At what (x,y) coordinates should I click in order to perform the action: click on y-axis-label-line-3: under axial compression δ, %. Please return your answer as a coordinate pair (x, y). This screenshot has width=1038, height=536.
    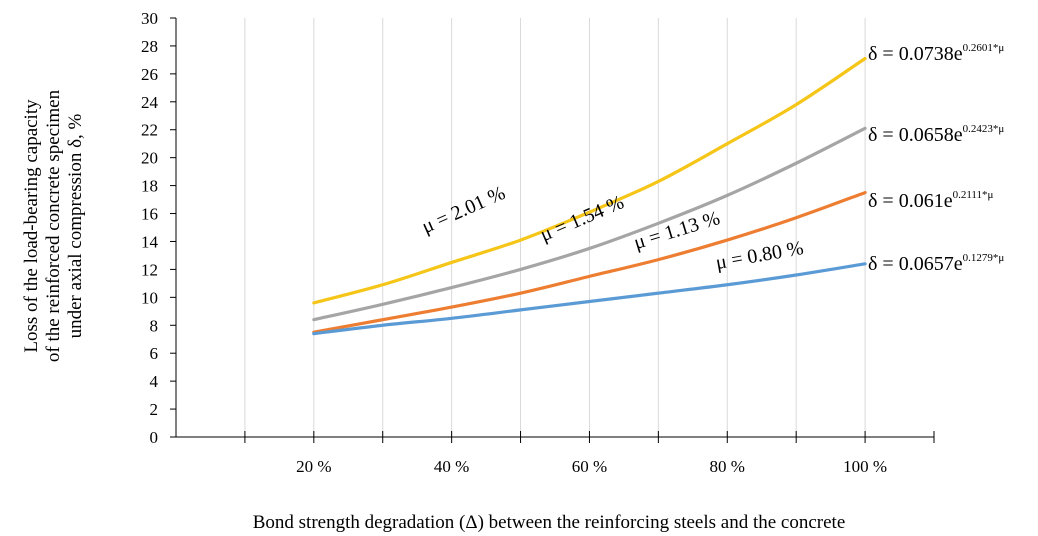
    Looking at the image, I should click on (75, 226).